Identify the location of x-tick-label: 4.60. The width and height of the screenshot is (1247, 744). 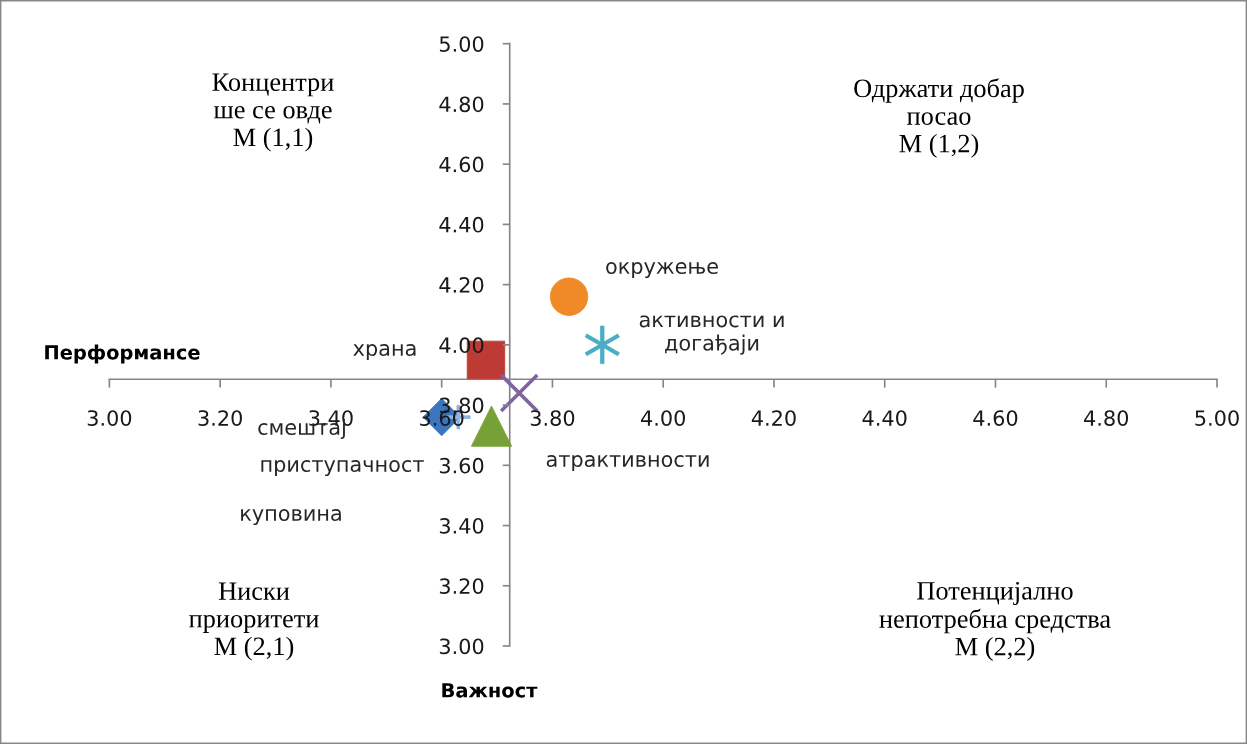
(995, 418).